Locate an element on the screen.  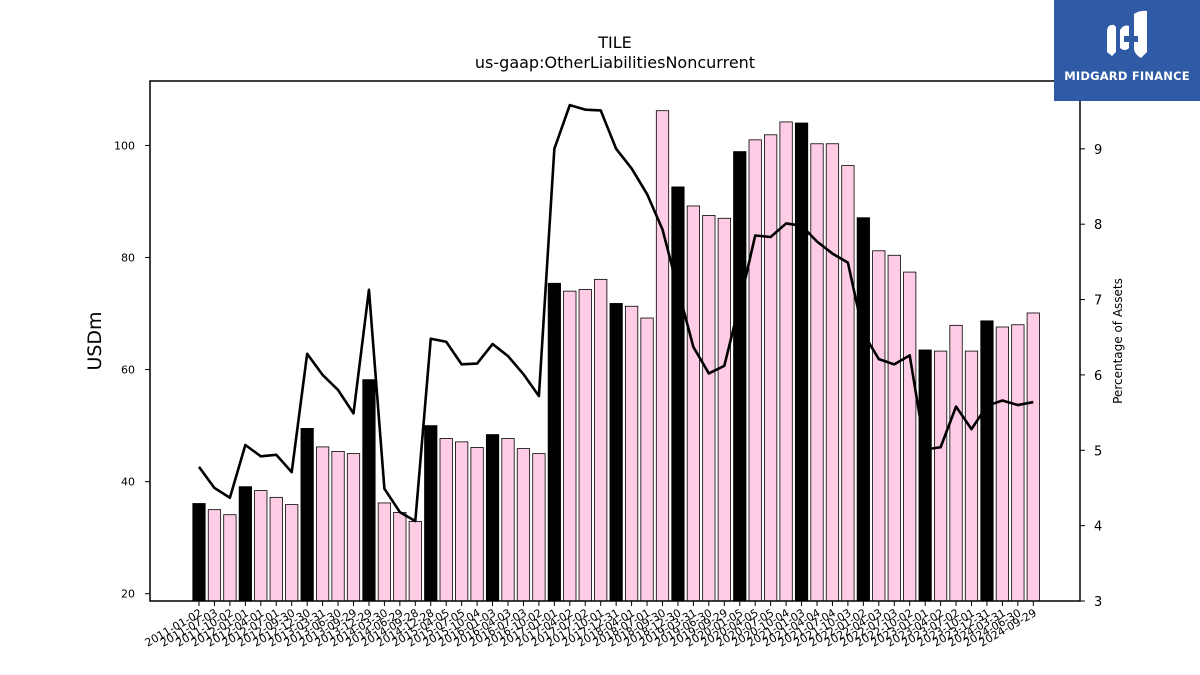
left-y-tick-label: 40 is located at coordinates (128, 482).